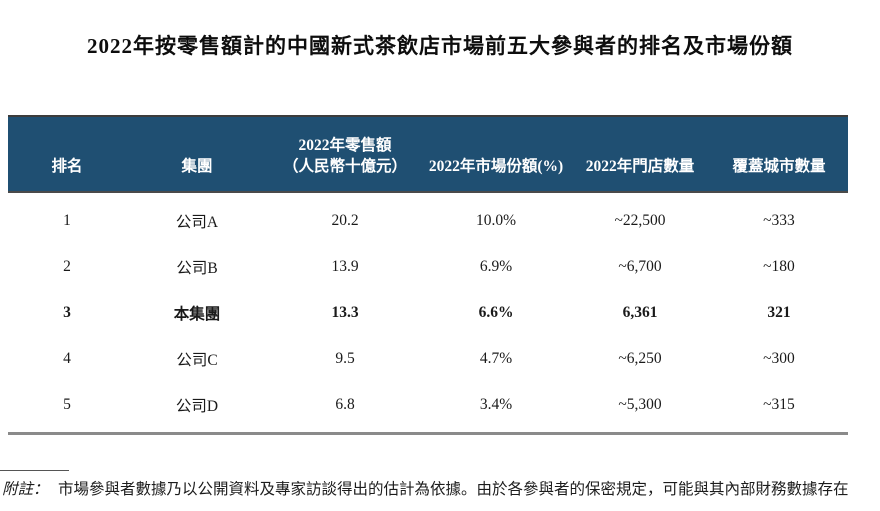  What do you see at coordinates (779, 266) in the screenshot?
I see `cell-cities: ~180` at bounding box center [779, 266].